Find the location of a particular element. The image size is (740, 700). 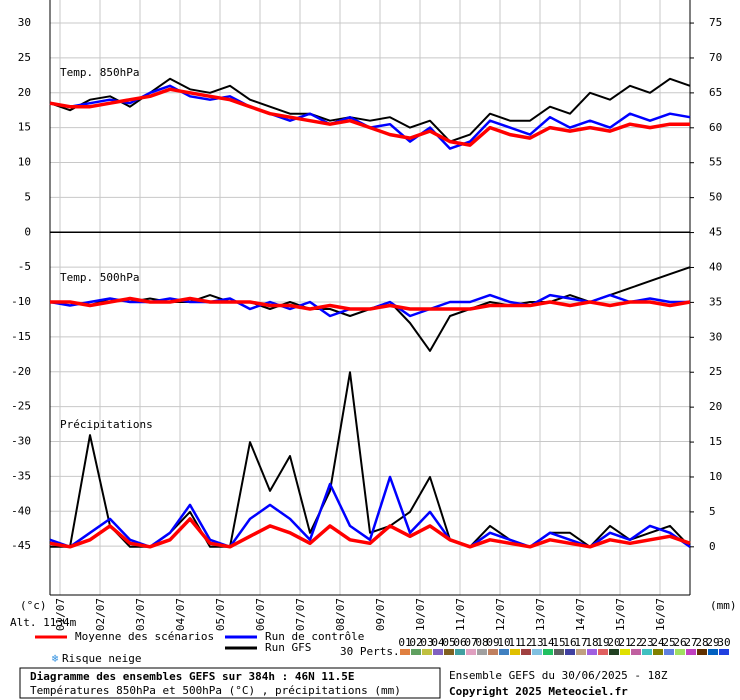

perturbation-label: 16 is located at coordinates (569, 642).